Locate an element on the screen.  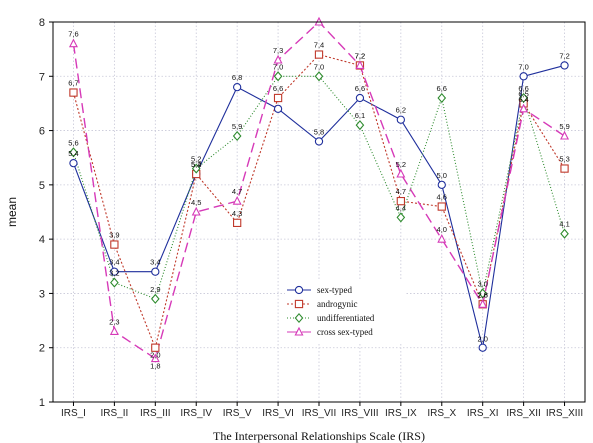
x-tick-label: IRS_IV is located at coordinates (196, 413).